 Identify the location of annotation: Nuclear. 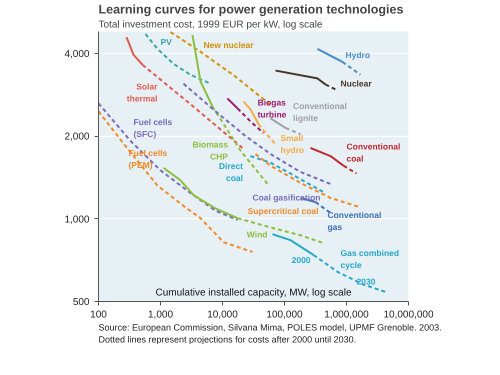
(356, 83).